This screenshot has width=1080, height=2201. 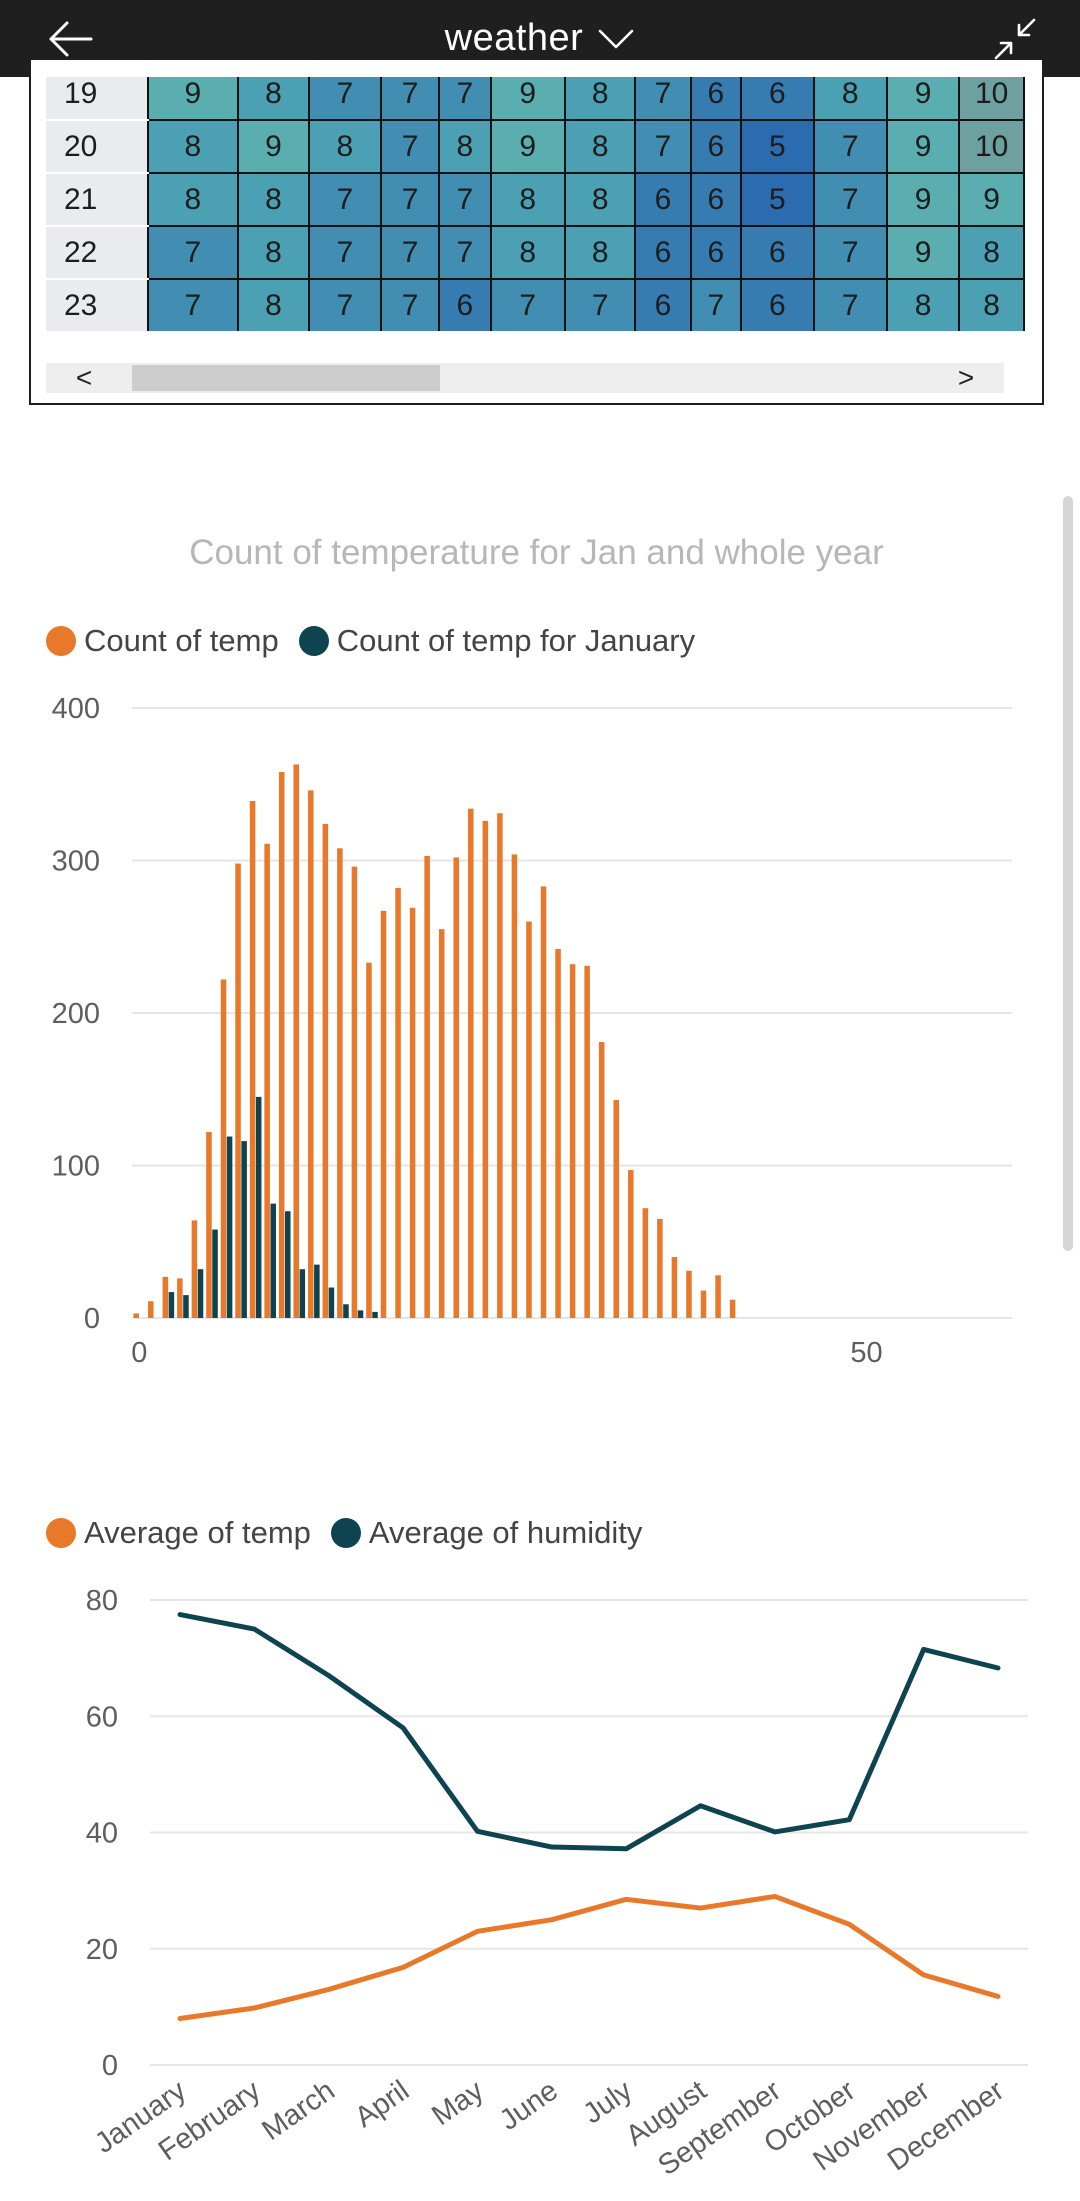 What do you see at coordinates (84, 377) in the screenshot?
I see `scroll-left-button: <` at bounding box center [84, 377].